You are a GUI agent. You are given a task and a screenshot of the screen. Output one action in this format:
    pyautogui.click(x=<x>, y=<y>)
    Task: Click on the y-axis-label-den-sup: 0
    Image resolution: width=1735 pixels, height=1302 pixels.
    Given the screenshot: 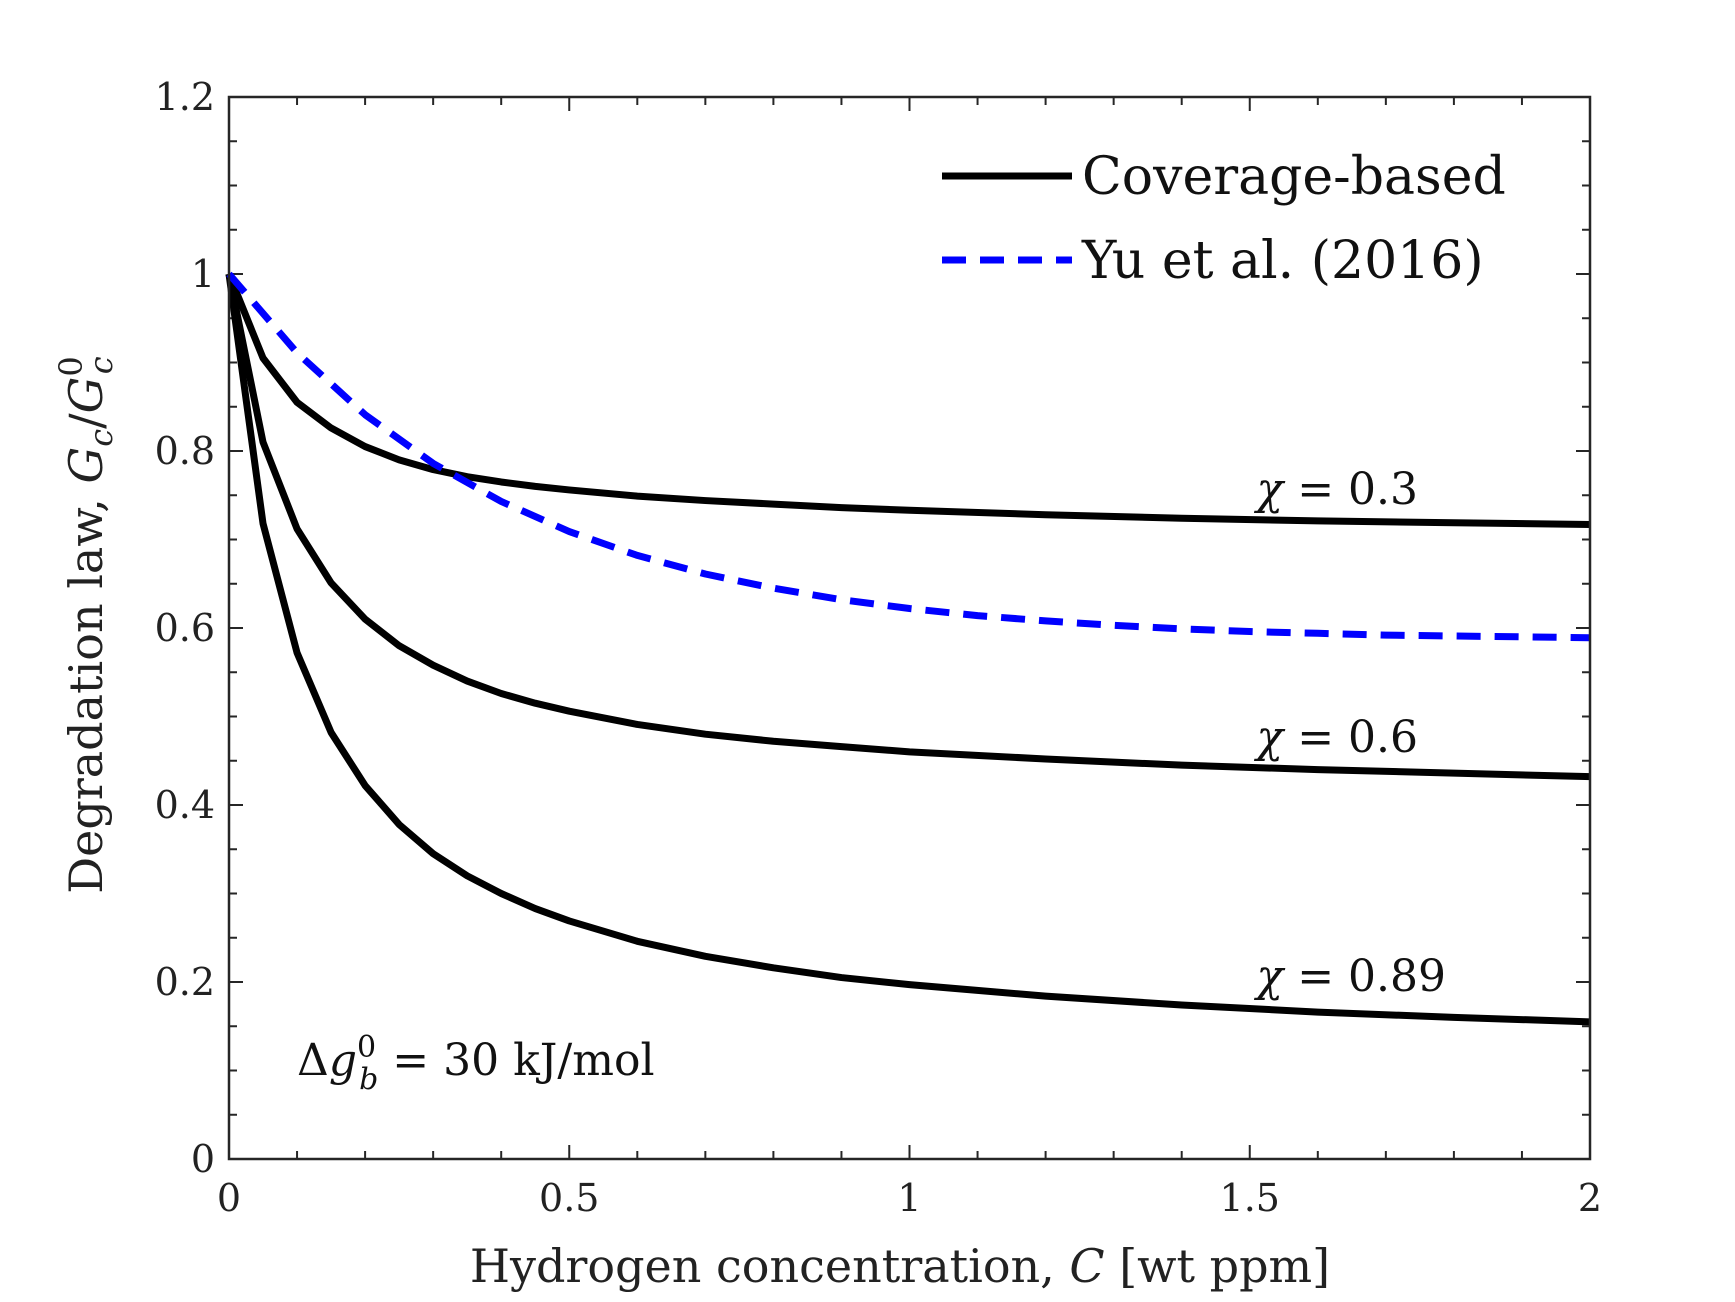 What is the action you would take?
    pyautogui.click(x=71, y=366)
    